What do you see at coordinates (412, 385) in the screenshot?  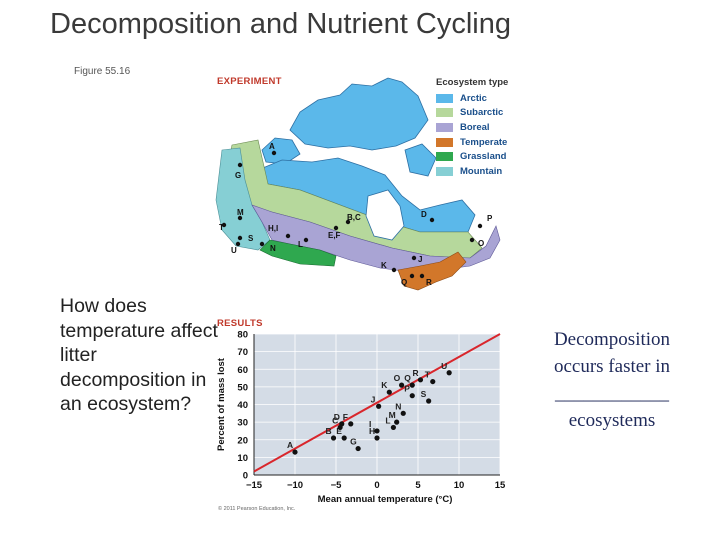 I see `data-point-q` at bounding box center [412, 385].